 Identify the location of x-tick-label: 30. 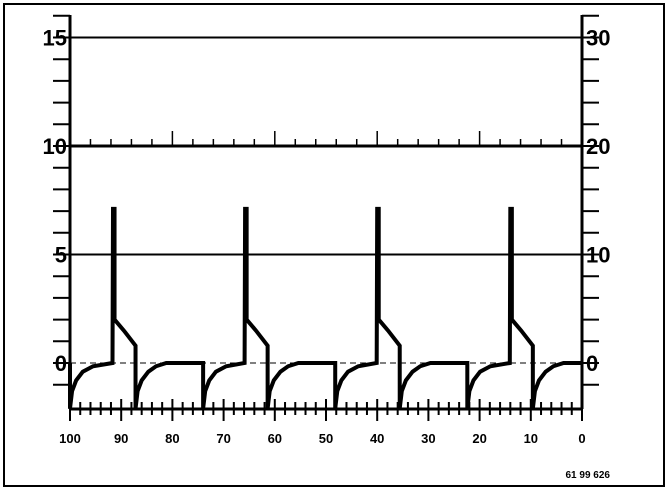
(428, 438).